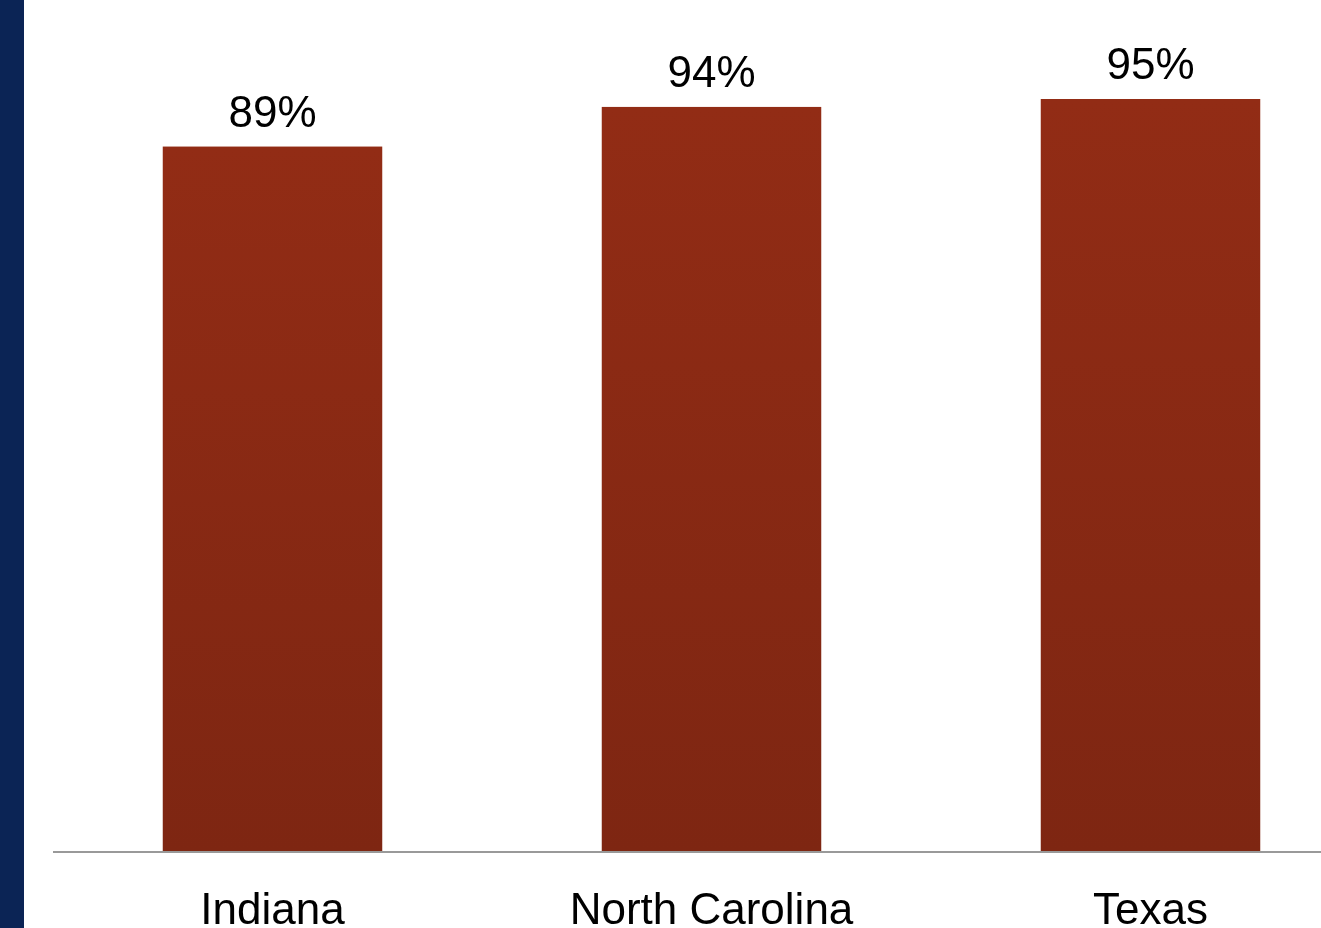 This screenshot has height=928, width=1321. What do you see at coordinates (272, 111) in the screenshot?
I see `data-label: 89%` at bounding box center [272, 111].